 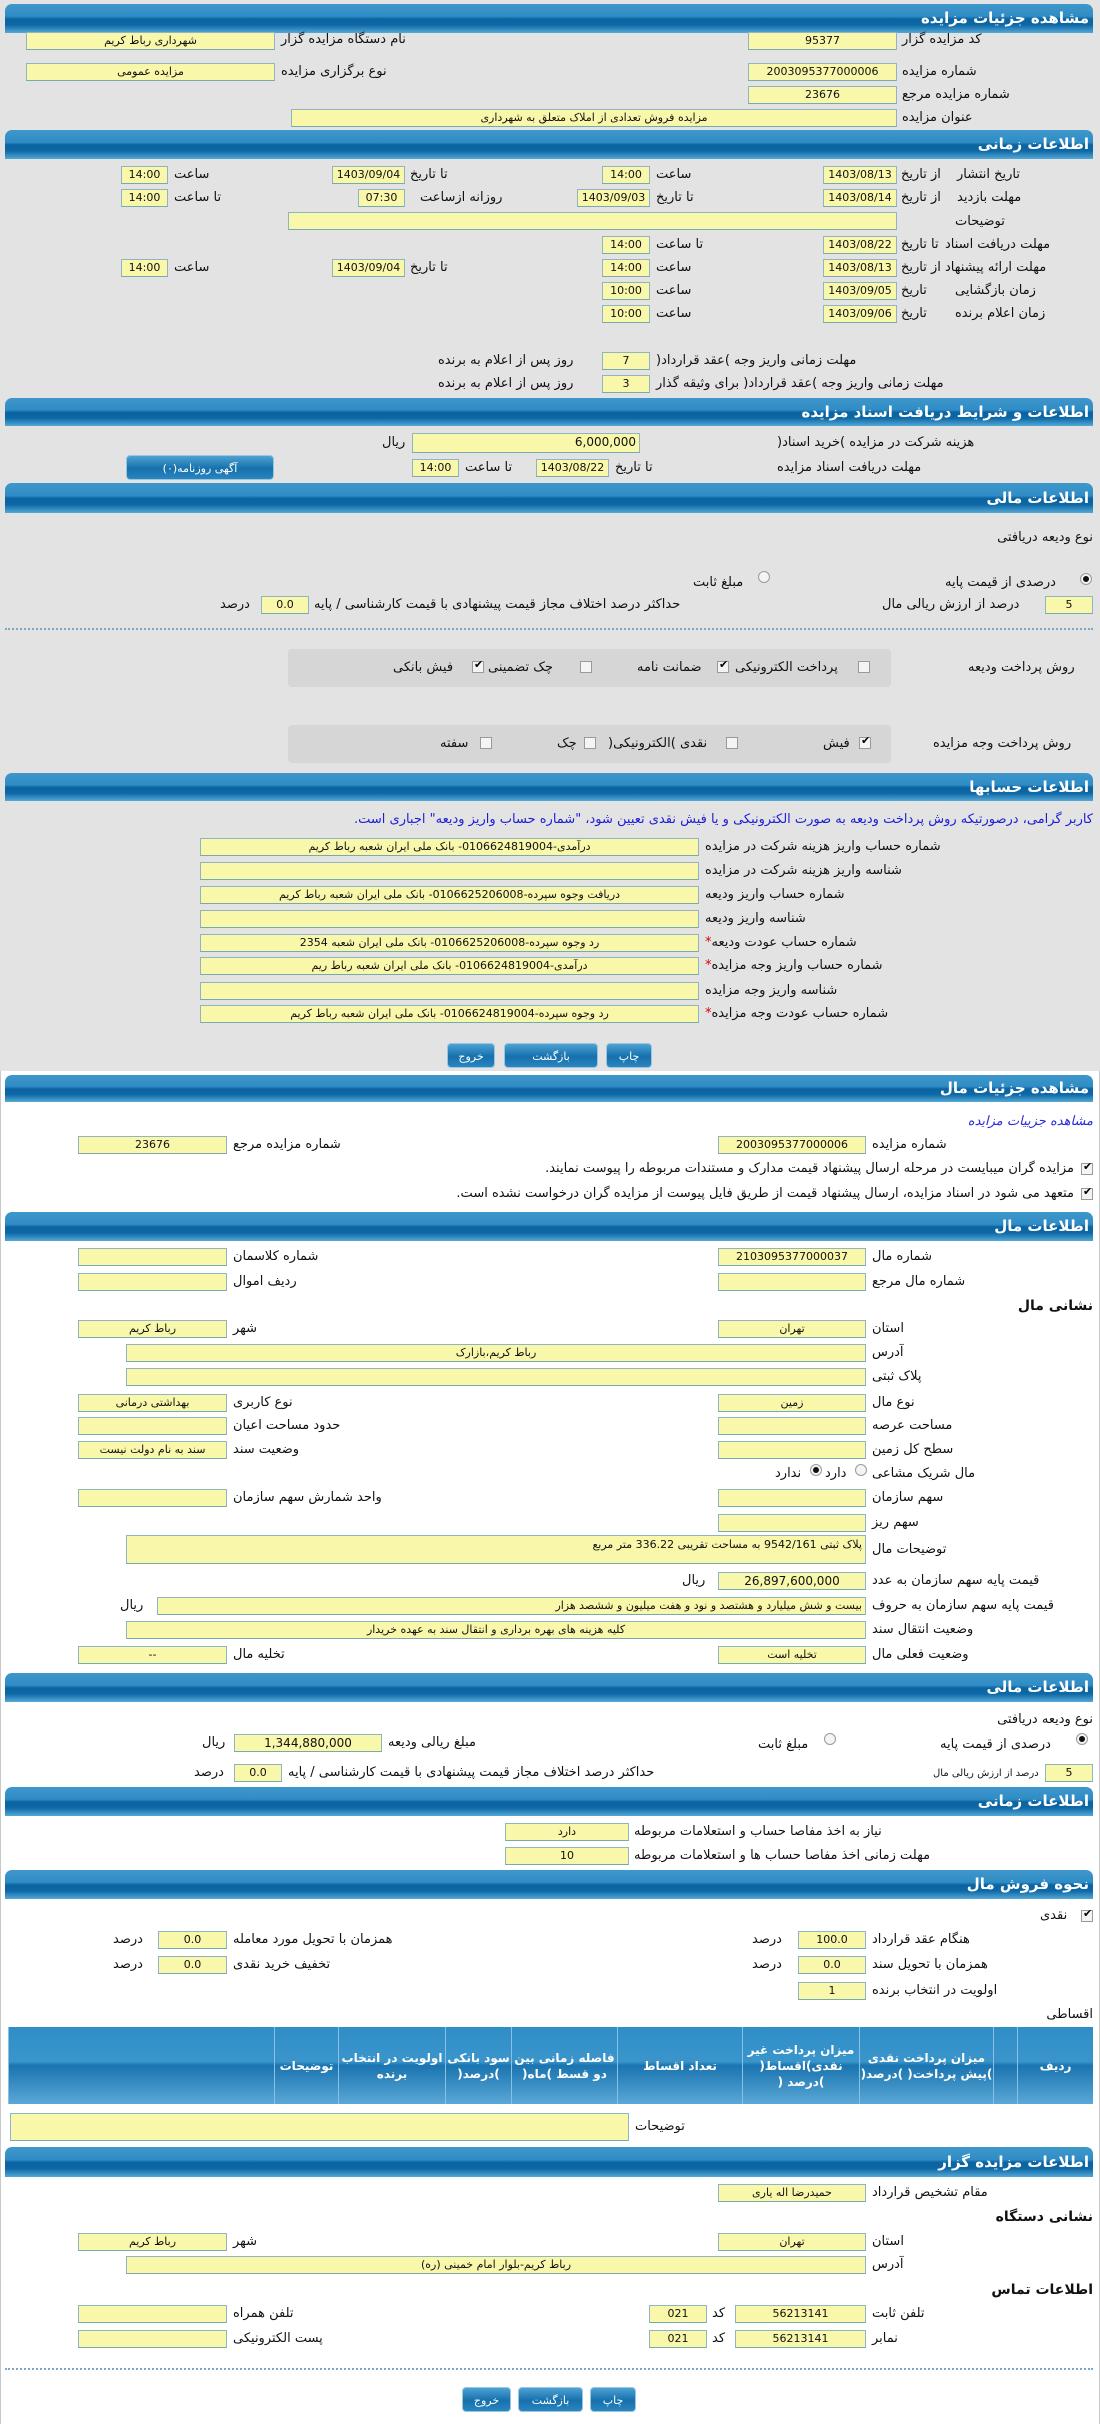 I want to click on section-header-item-info: اطلاعات مال, so click(x=549, y=1226).